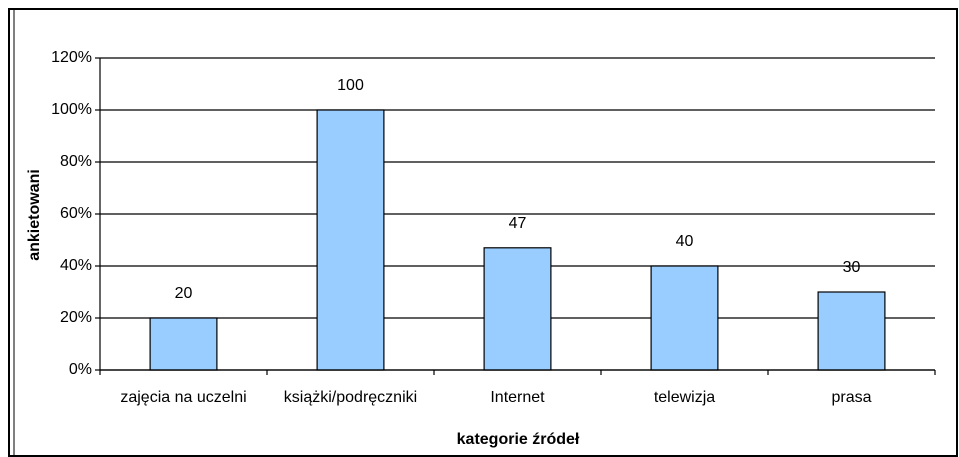 The image size is (959, 457). Describe the element at coordinates (518, 223) in the screenshot. I see `data-label: 47` at that location.